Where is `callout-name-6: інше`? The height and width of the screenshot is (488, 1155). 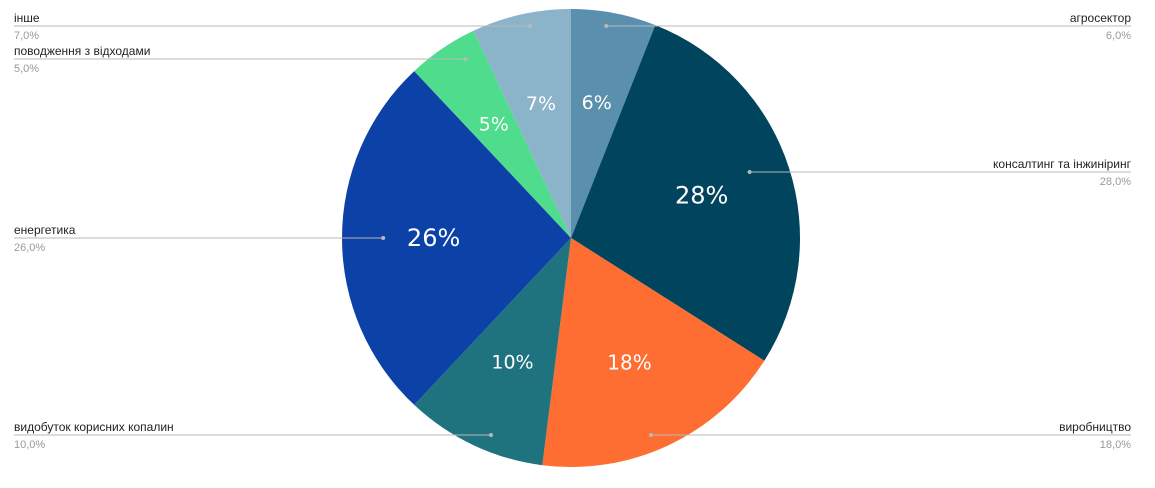 callout-name-6: інше is located at coordinates (27, 18).